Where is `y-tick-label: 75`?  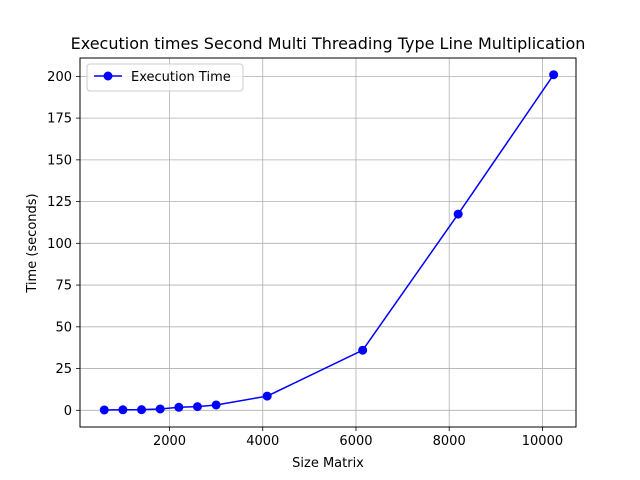
y-tick-label: 75 is located at coordinates (63, 286).